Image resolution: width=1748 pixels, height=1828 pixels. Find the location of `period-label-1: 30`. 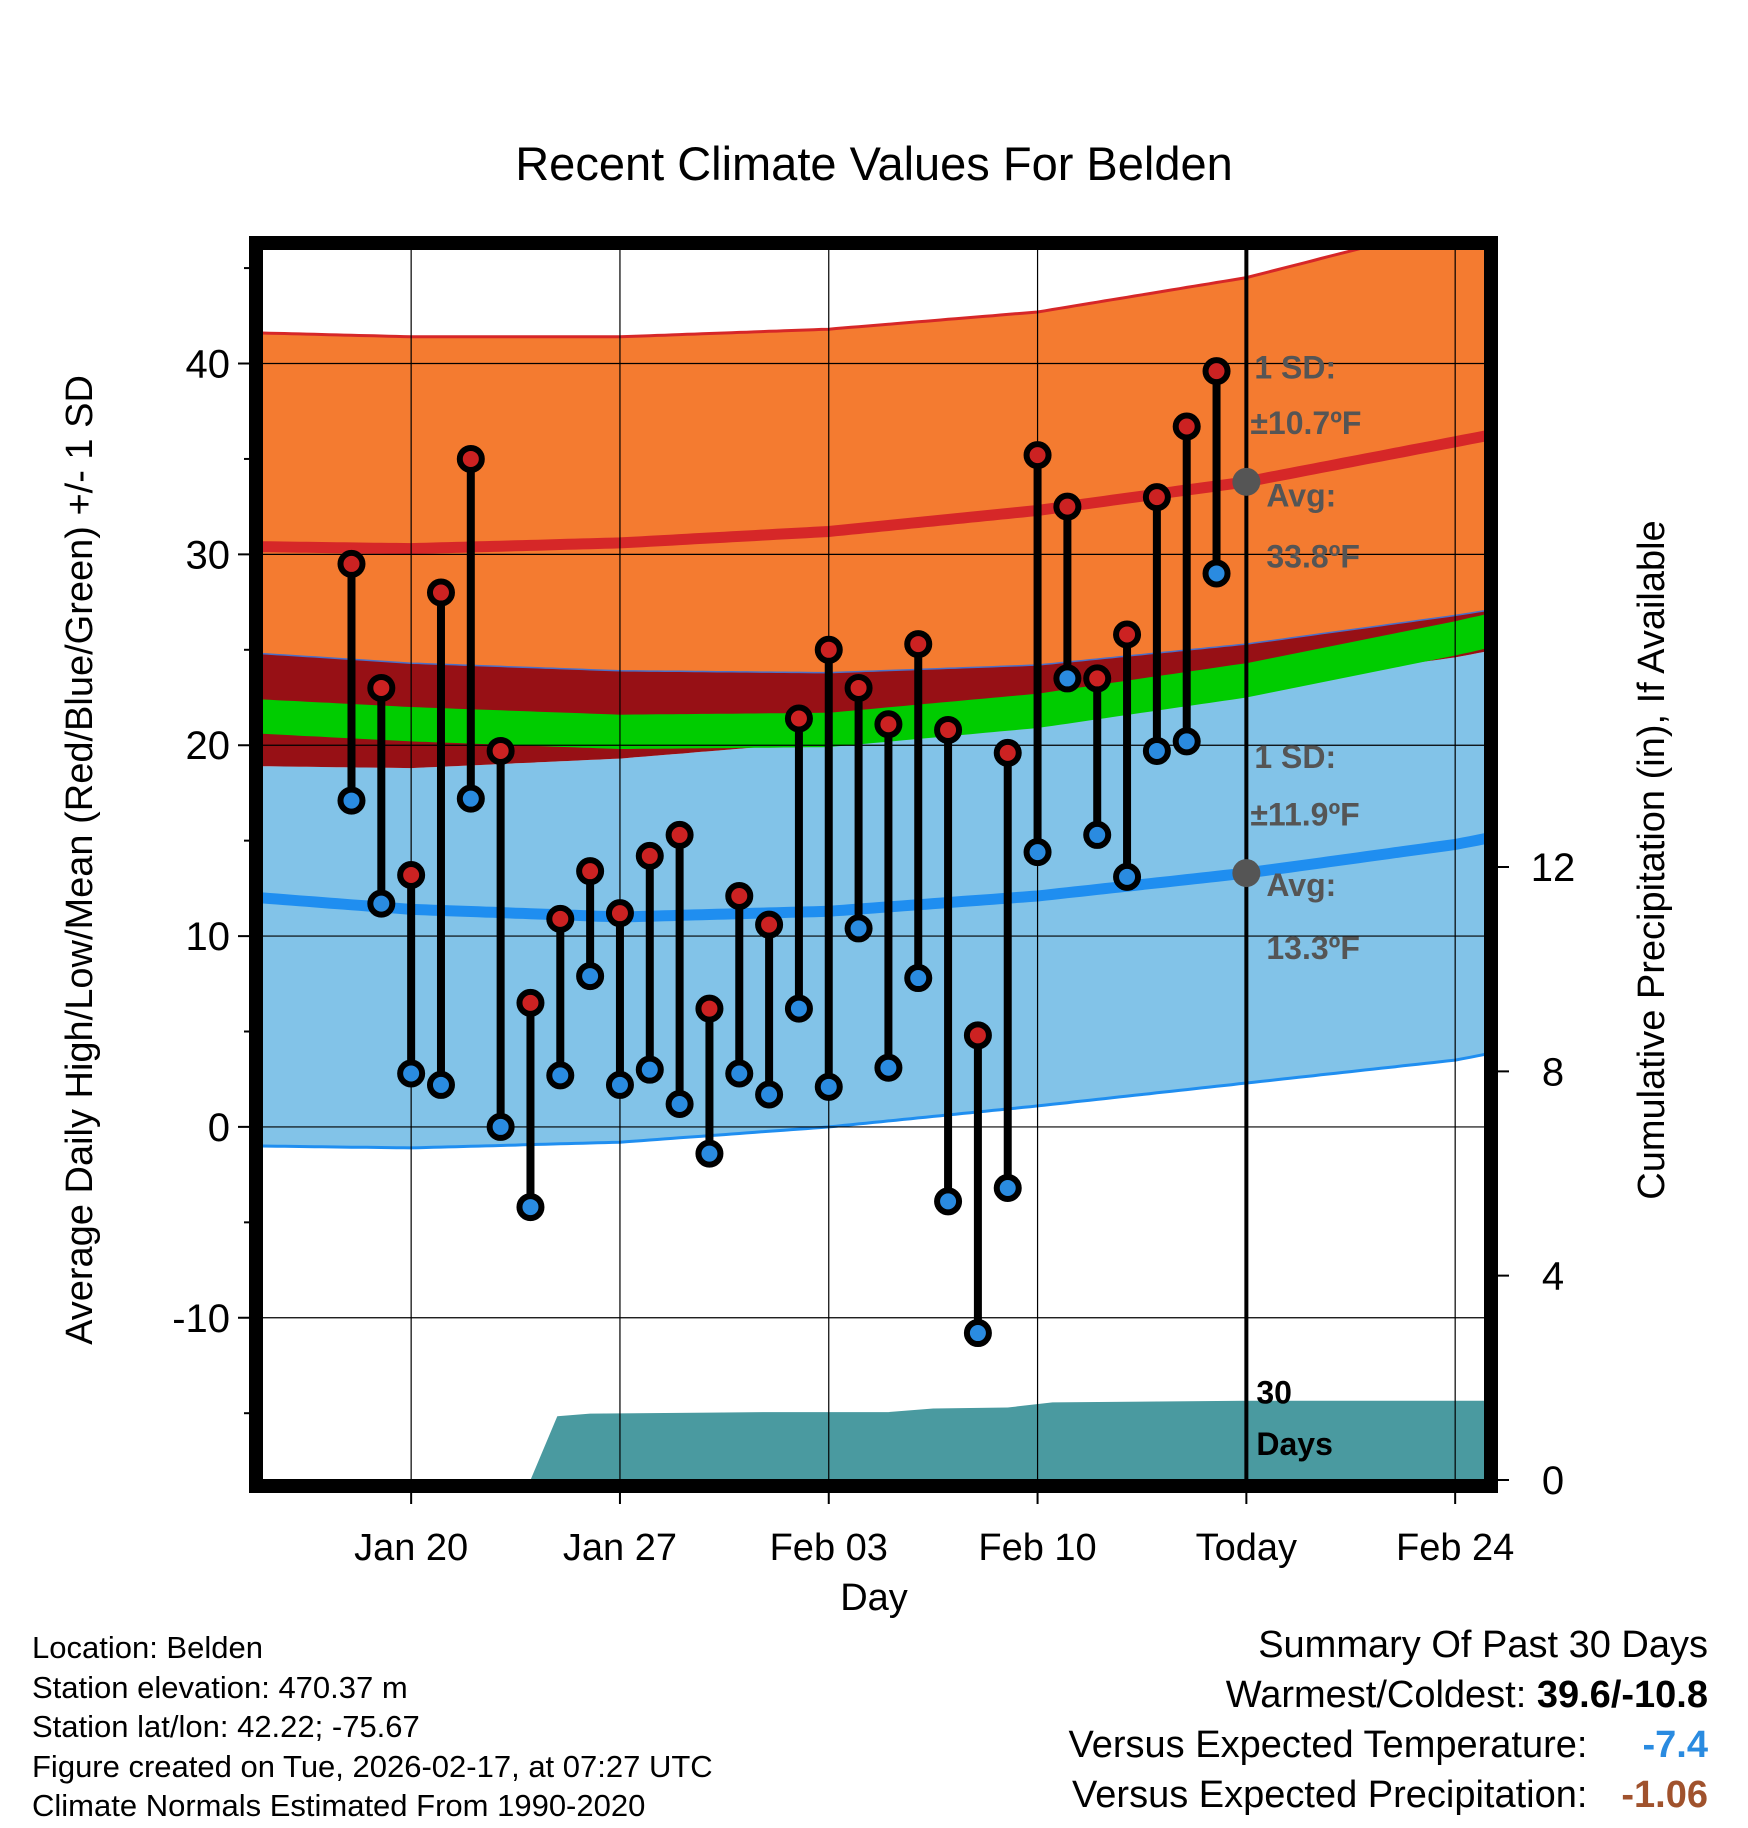

period-label-1: 30 is located at coordinates (1274, 1393).